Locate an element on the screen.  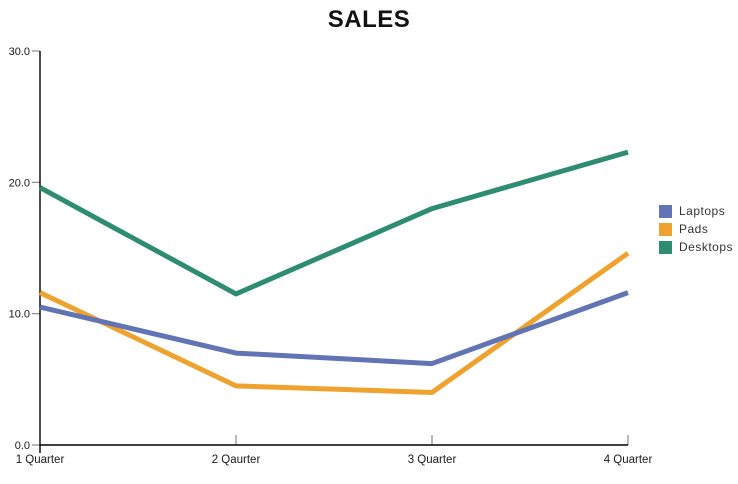
y-tick-label: 20.0 is located at coordinates (19, 183).